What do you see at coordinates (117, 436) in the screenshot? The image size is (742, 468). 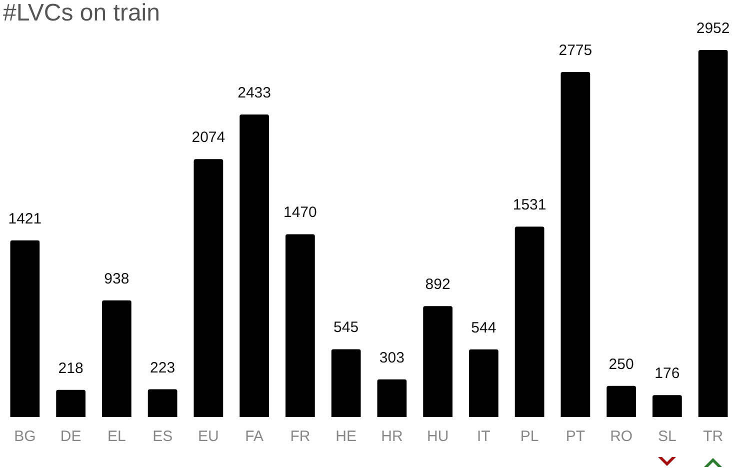 I see `x-tick-label: EL` at bounding box center [117, 436].